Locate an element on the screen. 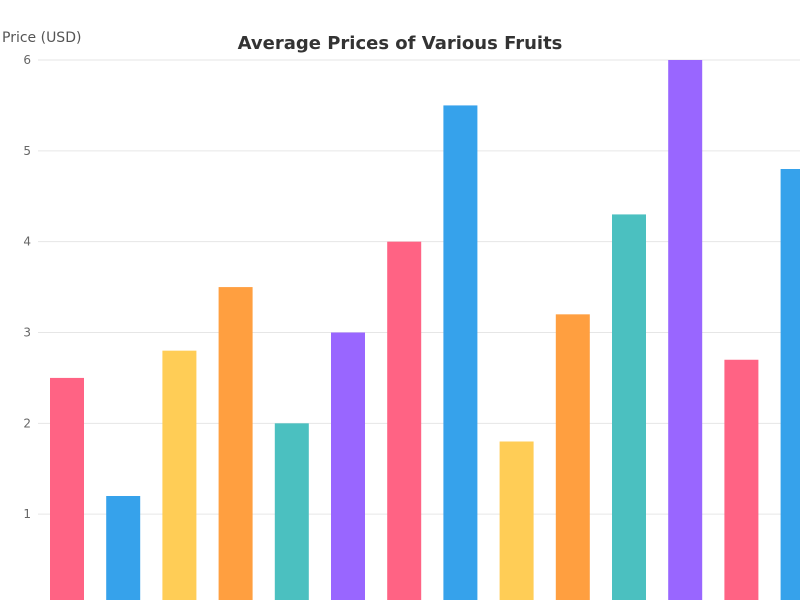  y-axis-ticks: 1 2 3 4 5 6 is located at coordinates (27, 287).